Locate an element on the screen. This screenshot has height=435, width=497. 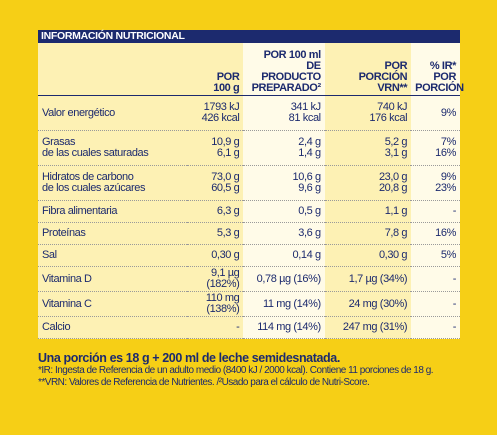
cell-text: Sal is located at coordinates (49, 255).